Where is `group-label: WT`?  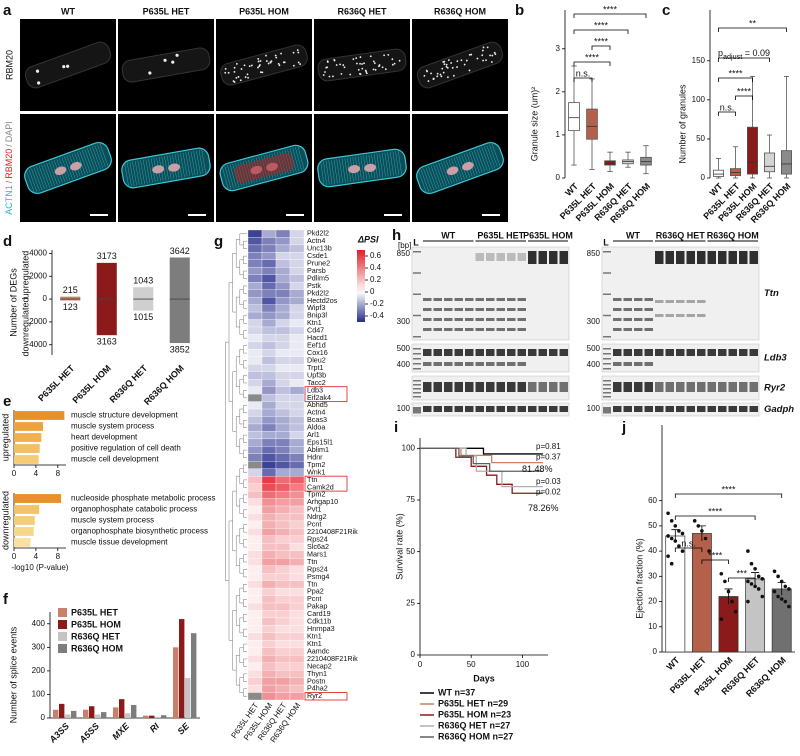 group-label: WT is located at coordinates (448, 235).